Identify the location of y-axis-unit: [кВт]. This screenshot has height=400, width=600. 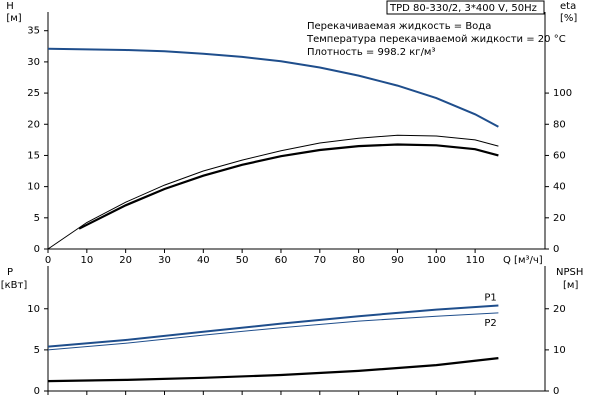
(14, 285).